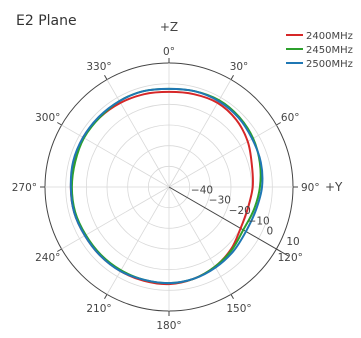 The image size is (361, 338). Describe the element at coordinates (259, 221) in the screenshot. I see `radial-tick-label: −10` at that location.